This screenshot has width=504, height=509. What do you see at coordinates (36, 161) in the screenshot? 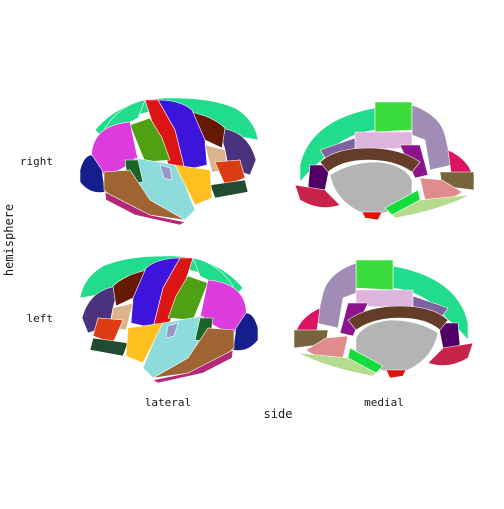
I see `row-label-right: right` at bounding box center [36, 161].